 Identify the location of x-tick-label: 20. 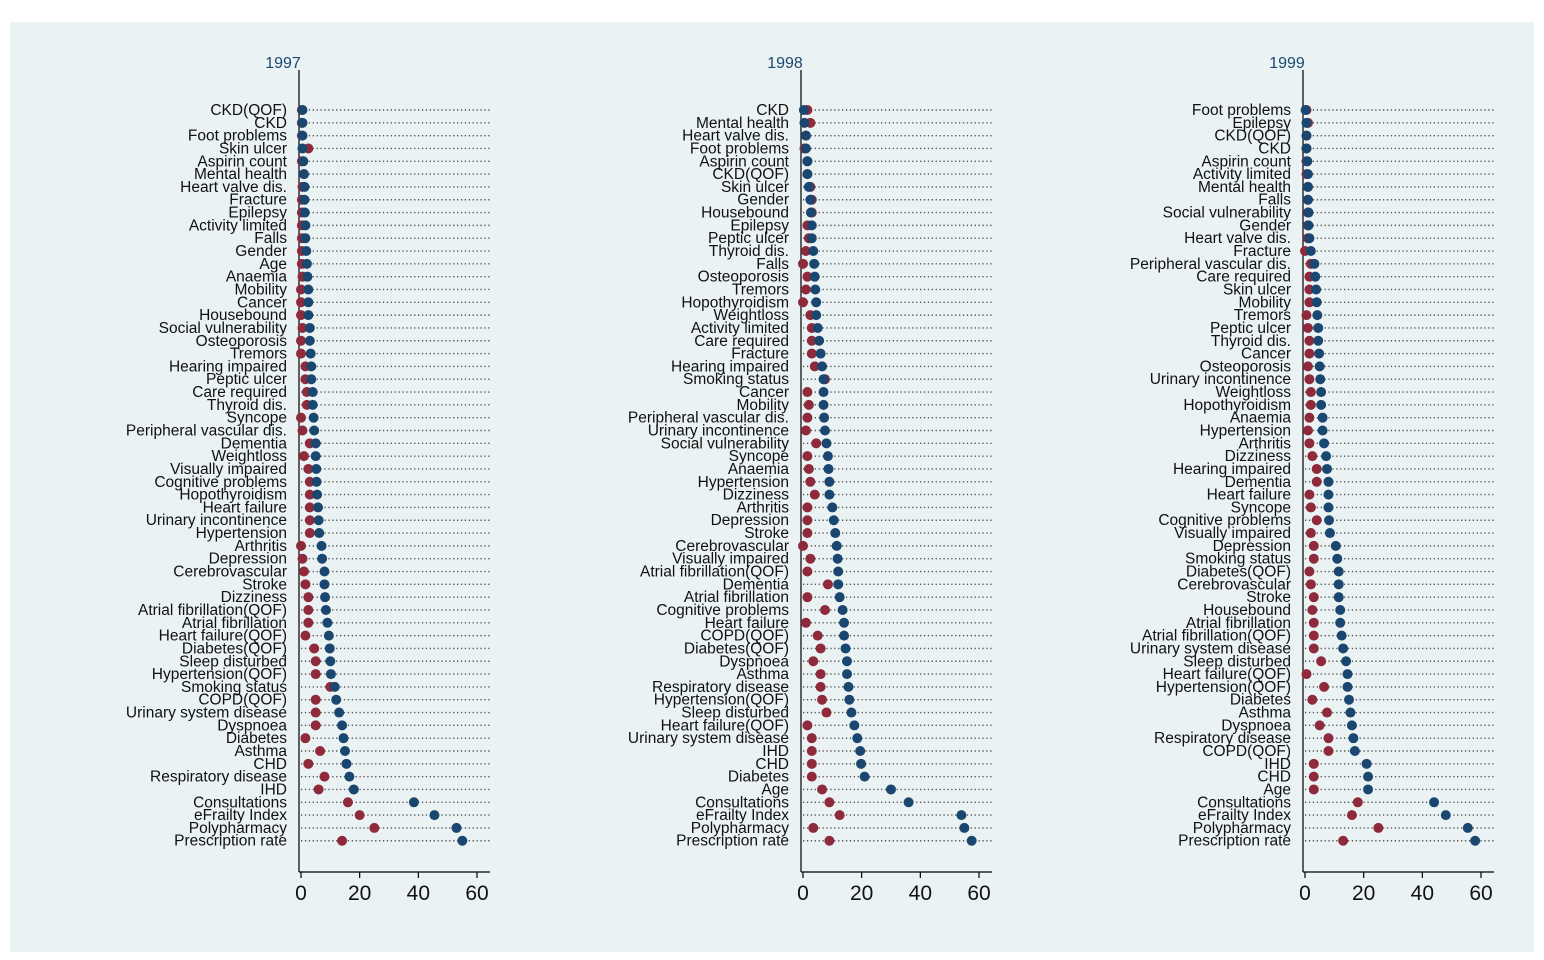
(1363, 893).